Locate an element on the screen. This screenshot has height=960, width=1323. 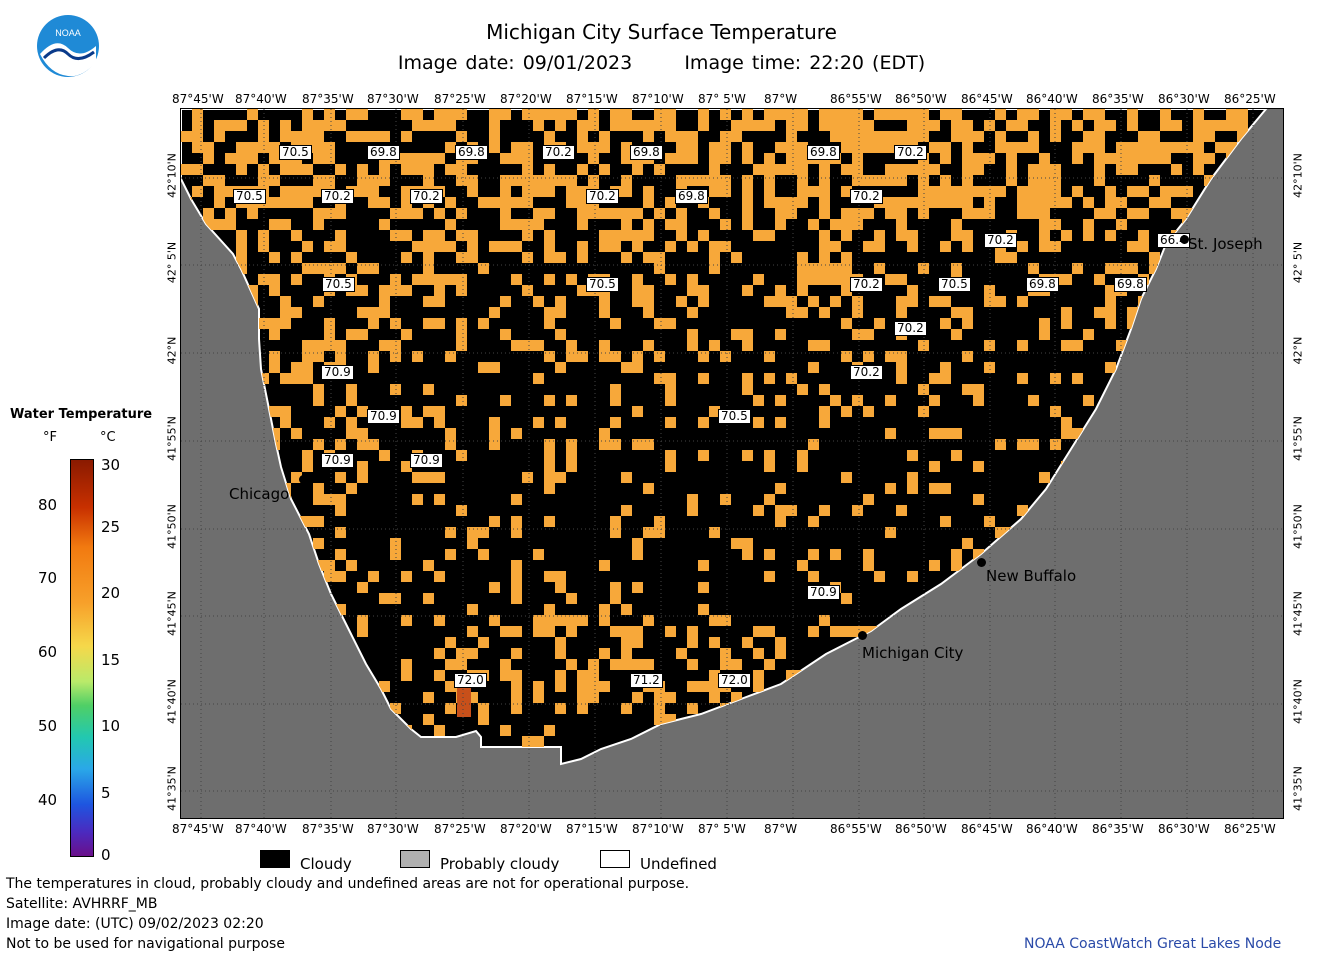
temperature-value-label: 70.9 is located at coordinates (337, 372).